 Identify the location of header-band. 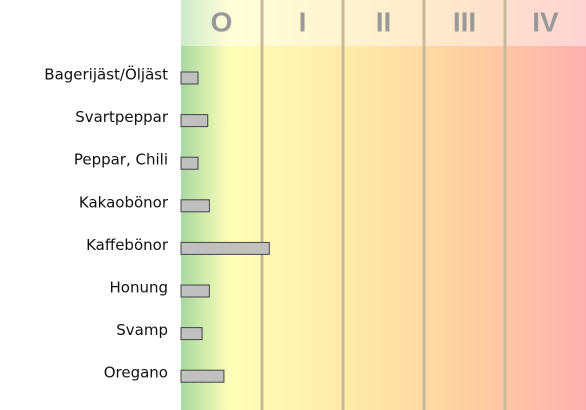
(383, 23).